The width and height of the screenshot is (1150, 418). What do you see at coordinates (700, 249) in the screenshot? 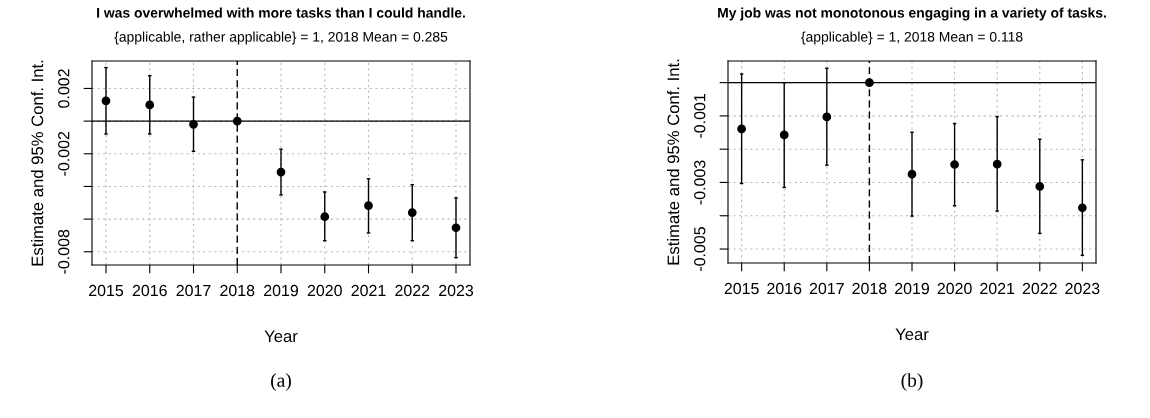
I see `y-tick-label: -0.005` at bounding box center [700, 249].